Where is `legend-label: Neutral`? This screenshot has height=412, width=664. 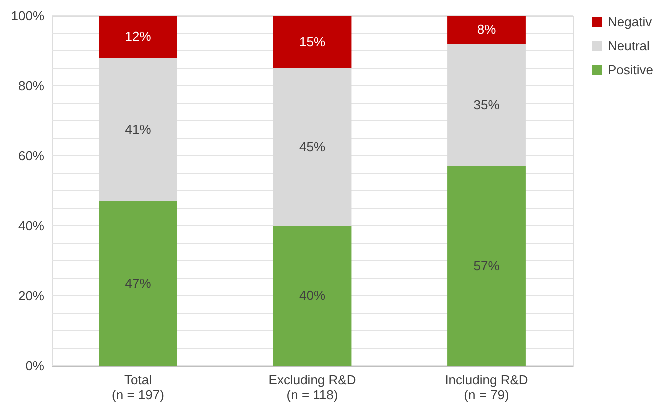
legend-label: Neutral is located at coordinates (629, 46).